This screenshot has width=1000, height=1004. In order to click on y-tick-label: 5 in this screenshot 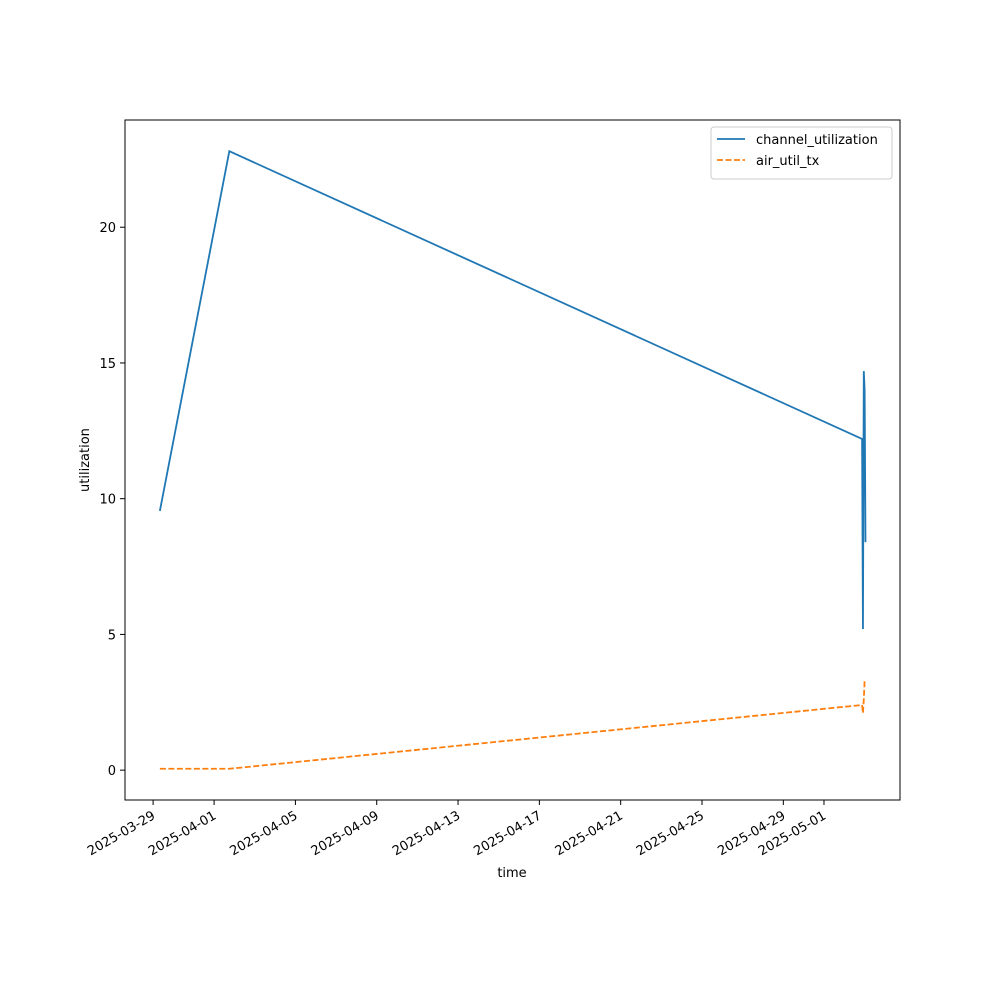, I will do `click(112, 635)`.